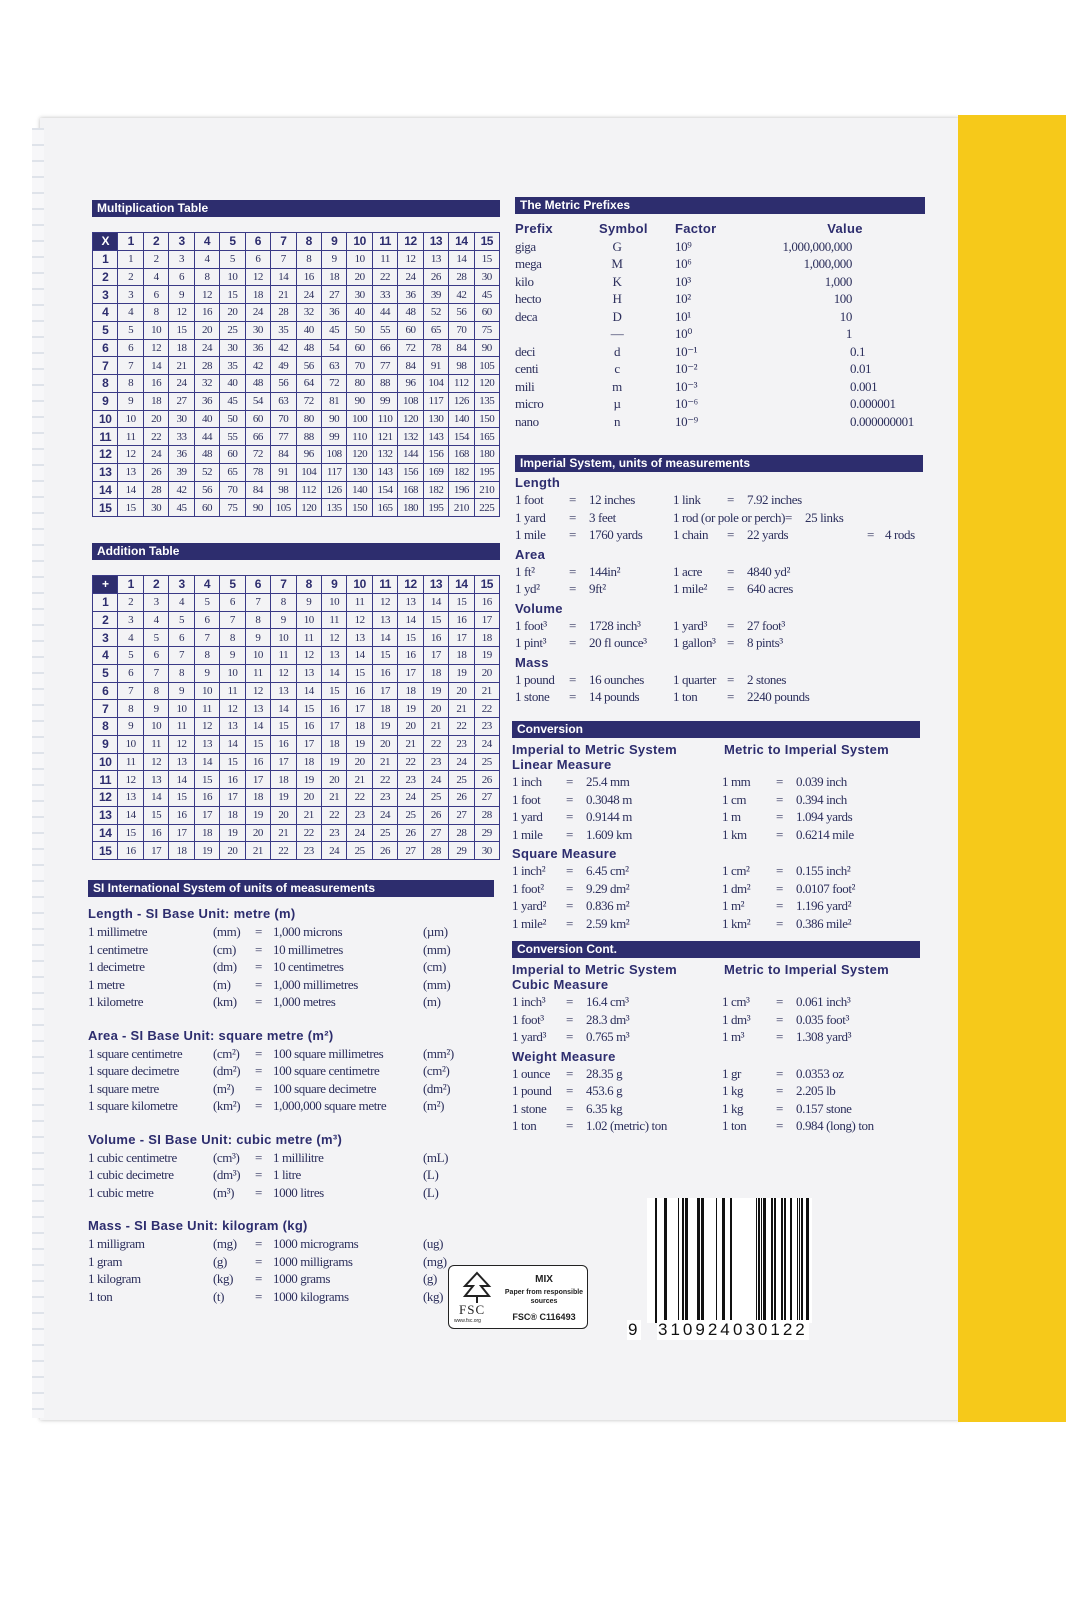 The width and height of the screenshot is (1066, 1599). Describe the element at coordinates (105, 490) in the screenshot. I see `row-header: 14` at that location.